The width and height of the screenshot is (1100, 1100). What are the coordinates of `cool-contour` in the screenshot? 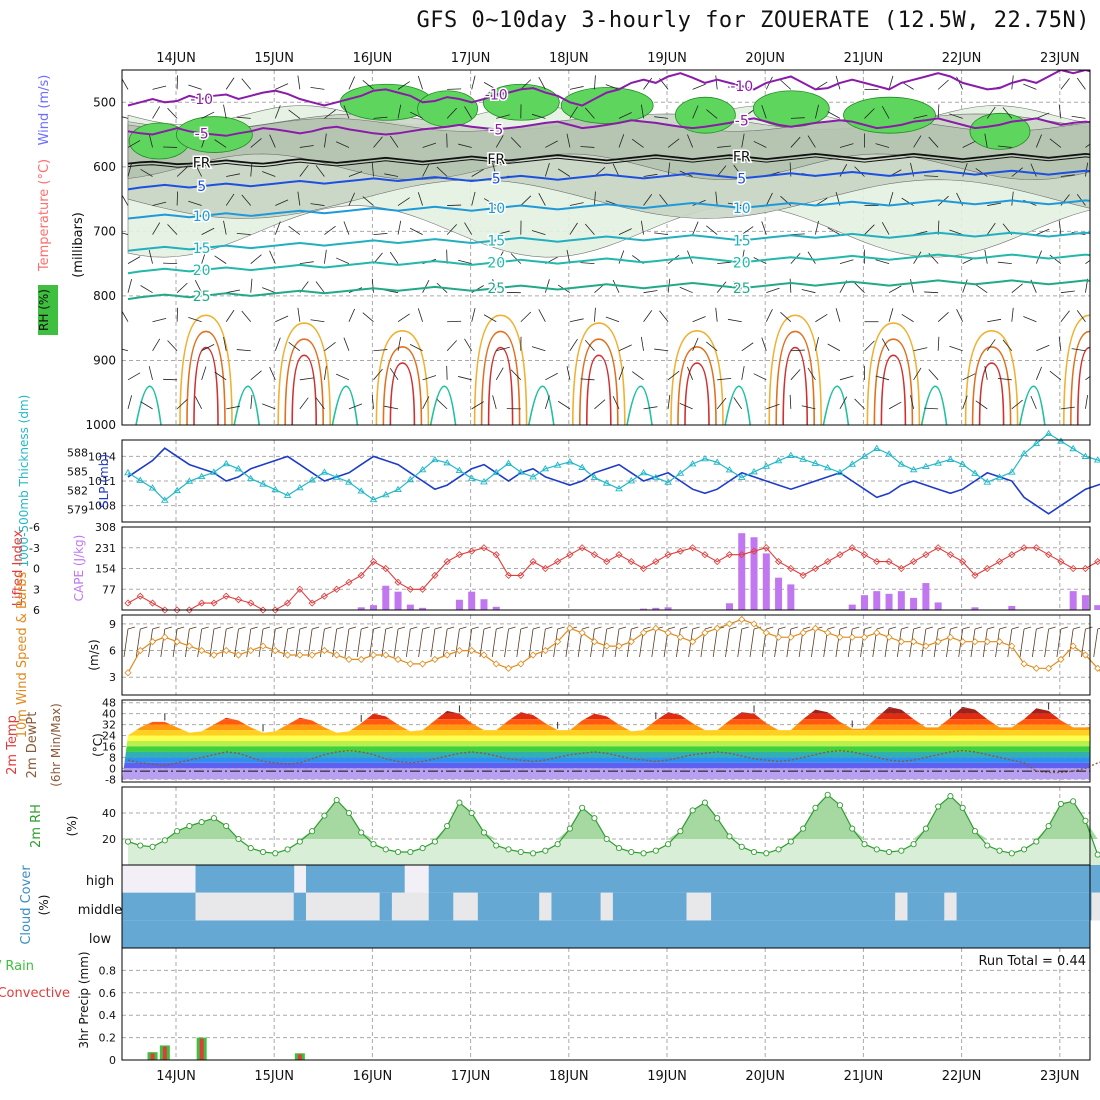 It's located at (836, 405).